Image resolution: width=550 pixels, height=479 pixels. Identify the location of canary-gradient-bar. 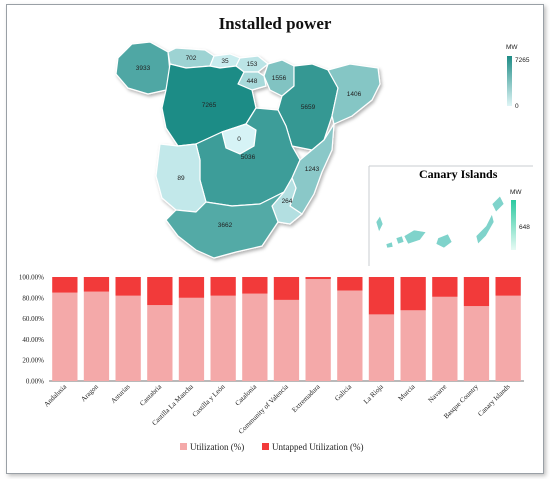
(513, 225).